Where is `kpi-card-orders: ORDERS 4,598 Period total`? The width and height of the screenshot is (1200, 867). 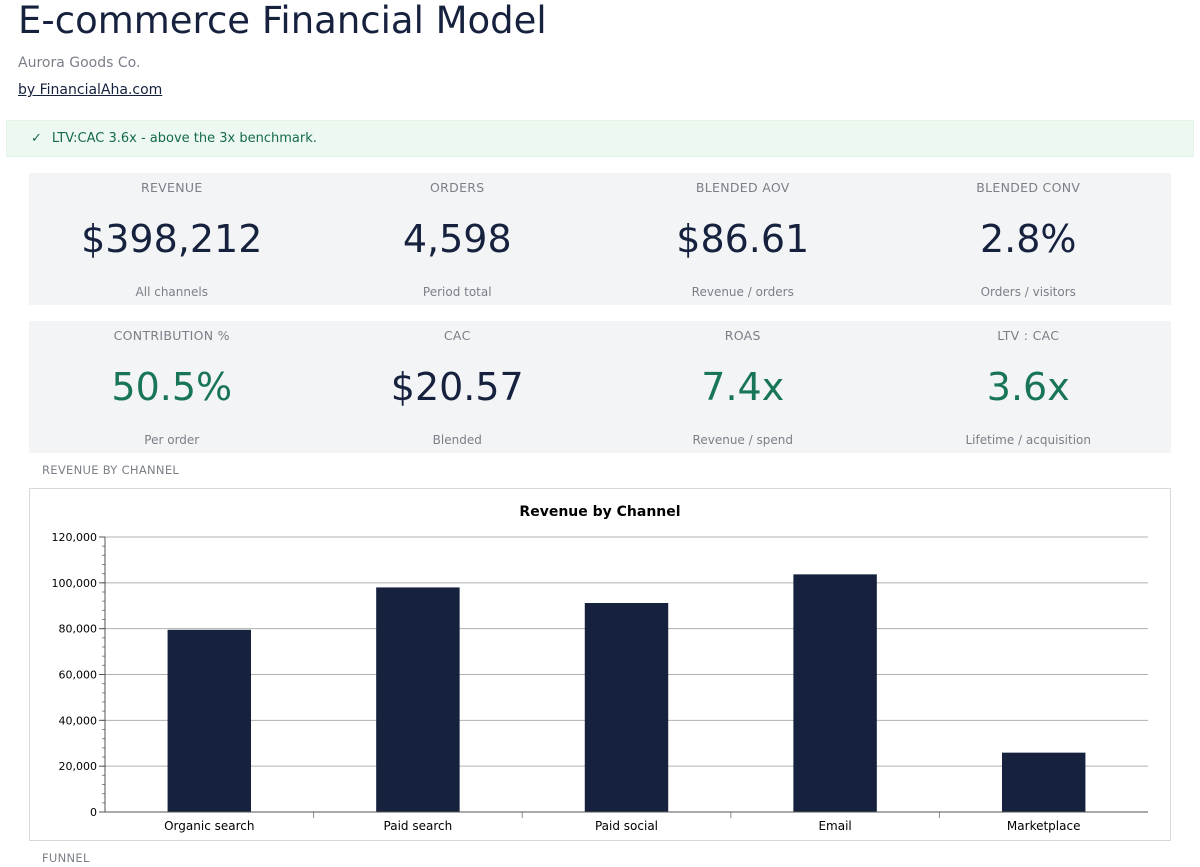 kpi-card-orders: ORDERS 4,598 Period total is located at coordinates (458, 239).